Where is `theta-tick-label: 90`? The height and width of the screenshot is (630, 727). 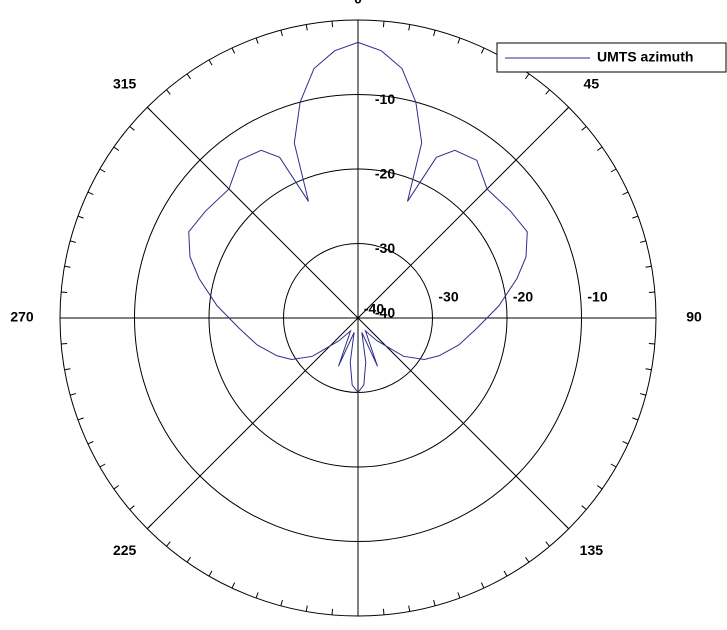
theta-tick-label: 90 is located at coordinates (694, 317).